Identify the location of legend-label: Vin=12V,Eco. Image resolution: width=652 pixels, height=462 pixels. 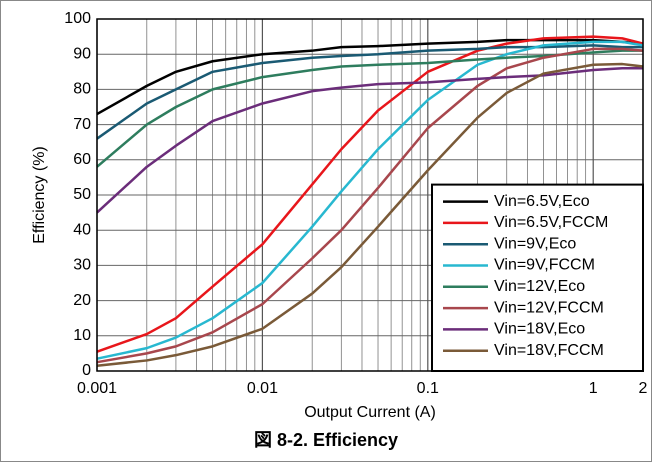
(539, 286).